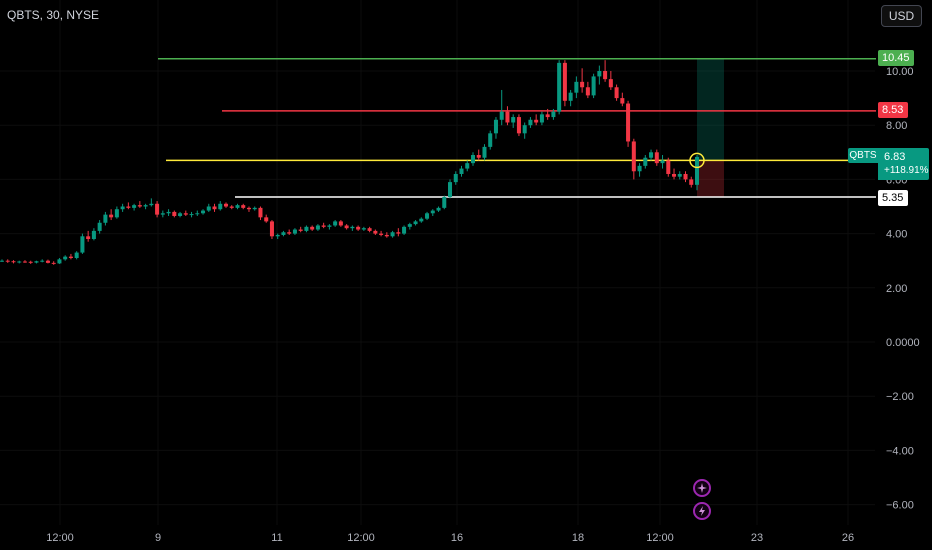 The height and width of the screenshot is (550, 932). Describe the element at coordinates (906, 170) in the screenshot. I see `current-price-change: +118.91%` at that location.